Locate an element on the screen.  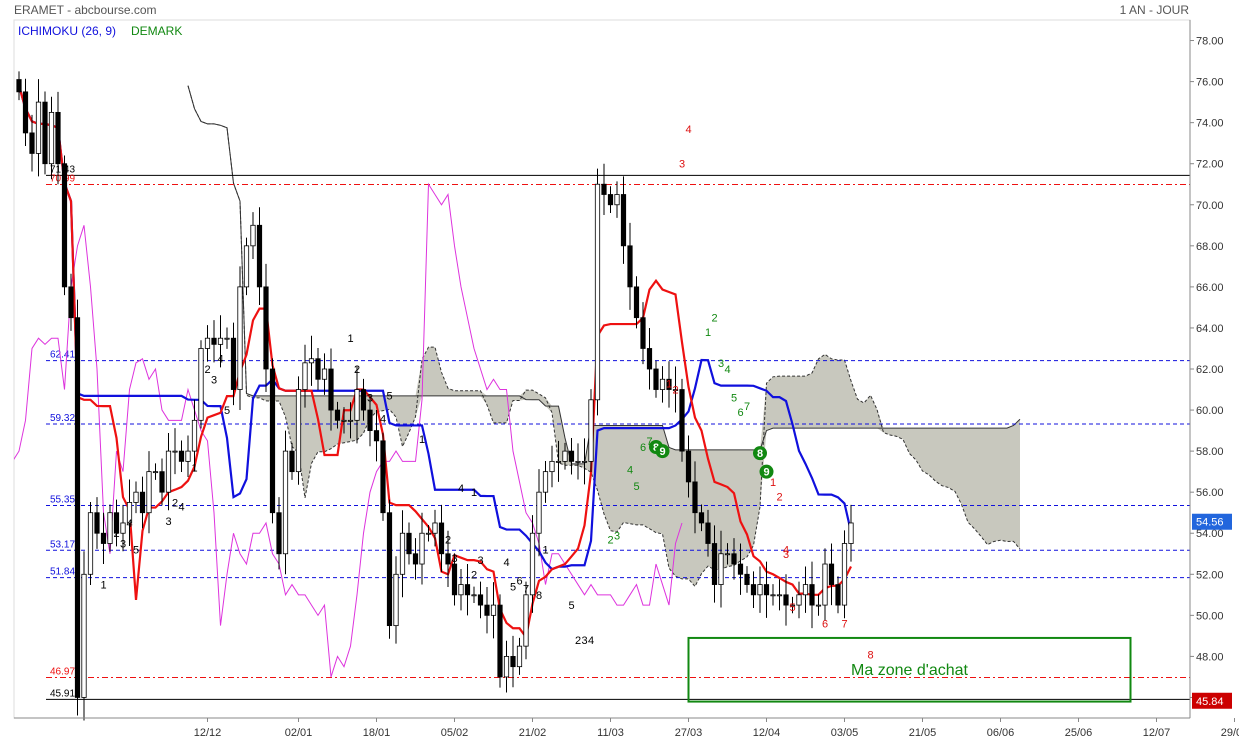
x-tick-label: 12/04 is located at coordinates (767, 733).